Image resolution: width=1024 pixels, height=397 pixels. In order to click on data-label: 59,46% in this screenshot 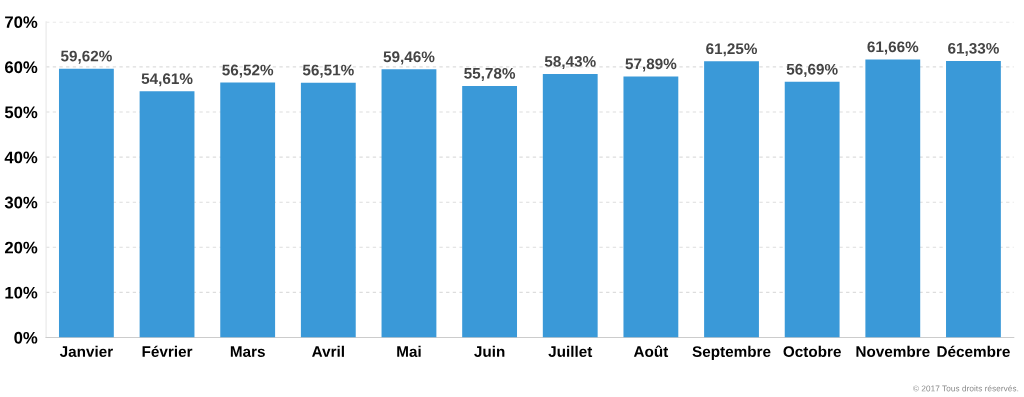, I will do `click(409, 58)`.